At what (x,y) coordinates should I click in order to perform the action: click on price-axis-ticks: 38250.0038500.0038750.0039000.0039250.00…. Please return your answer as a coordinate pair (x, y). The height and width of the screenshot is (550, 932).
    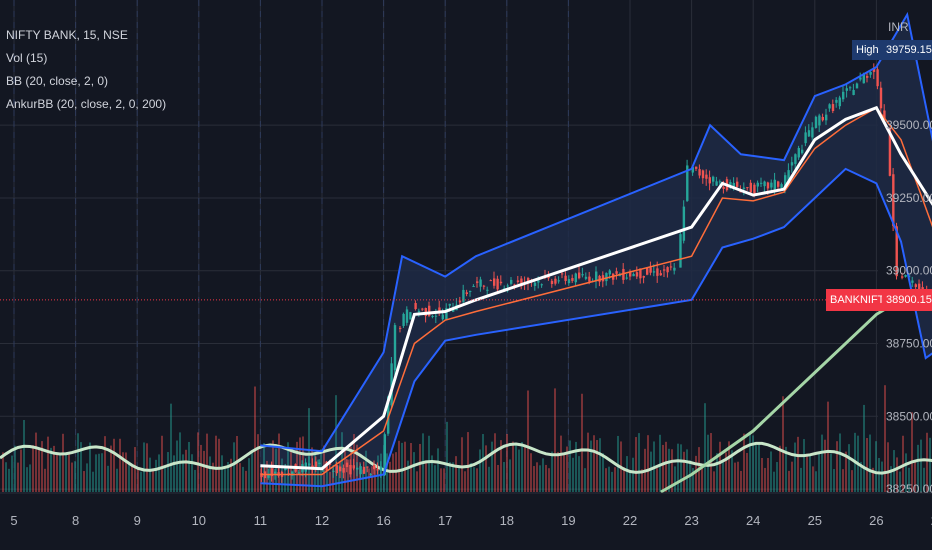
    Looking at the image, I should click on (909, 307).